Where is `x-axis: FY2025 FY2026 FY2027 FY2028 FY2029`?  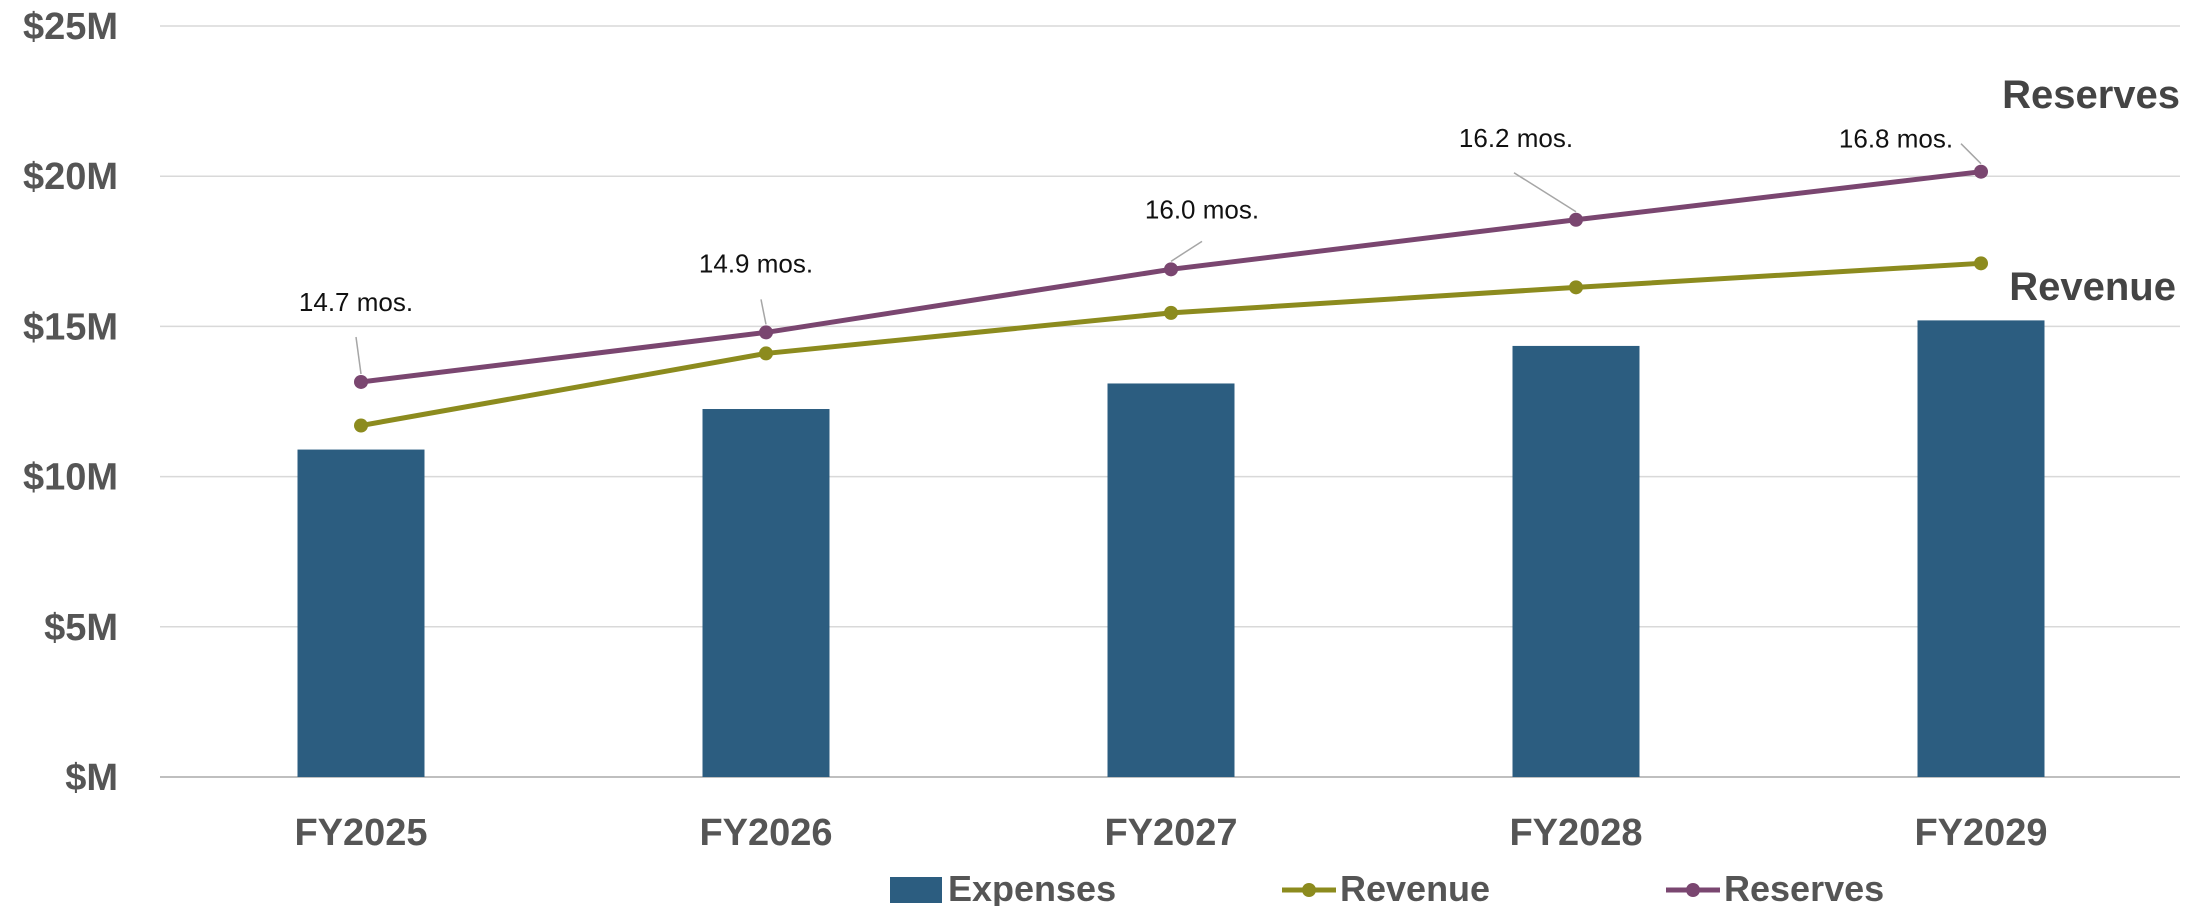 x-axis: FY2025 FY2026 FY2027 FY2028 FY2029 is located at coordinates (1170, 833).